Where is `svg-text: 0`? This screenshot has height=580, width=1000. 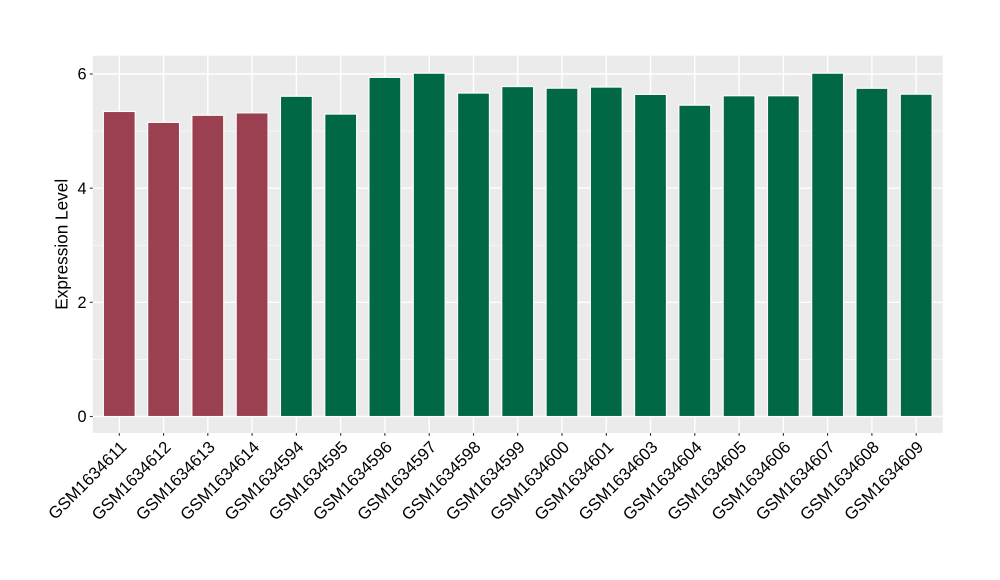
svg-text: 0 is located at coordinates (82, 417).